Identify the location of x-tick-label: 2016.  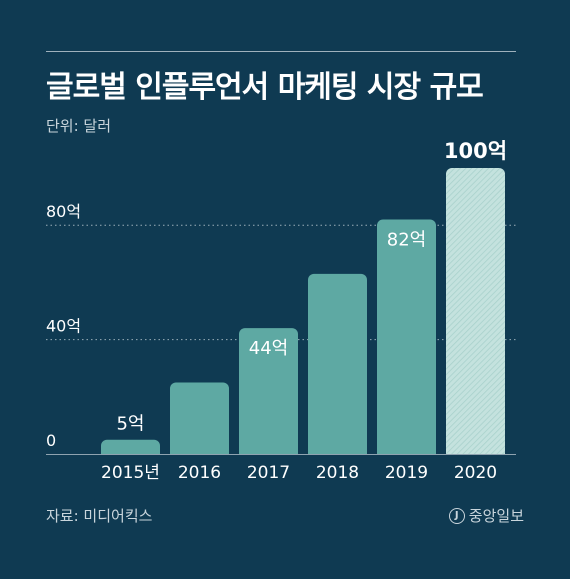
(199, 473).